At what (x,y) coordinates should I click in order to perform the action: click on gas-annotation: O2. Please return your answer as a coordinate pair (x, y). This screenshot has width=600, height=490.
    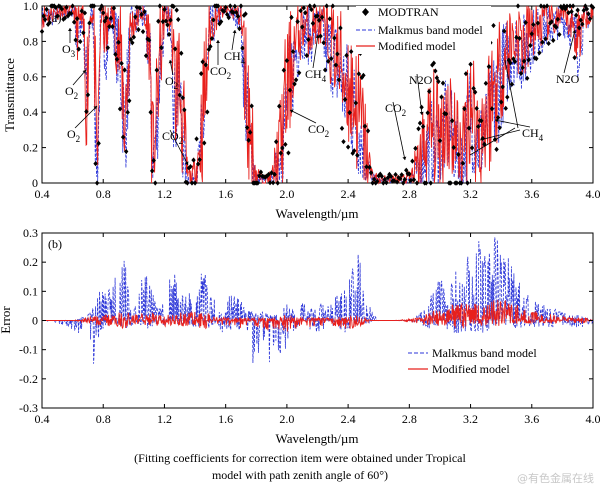
    Looking at the image, I should click on (71, 92).